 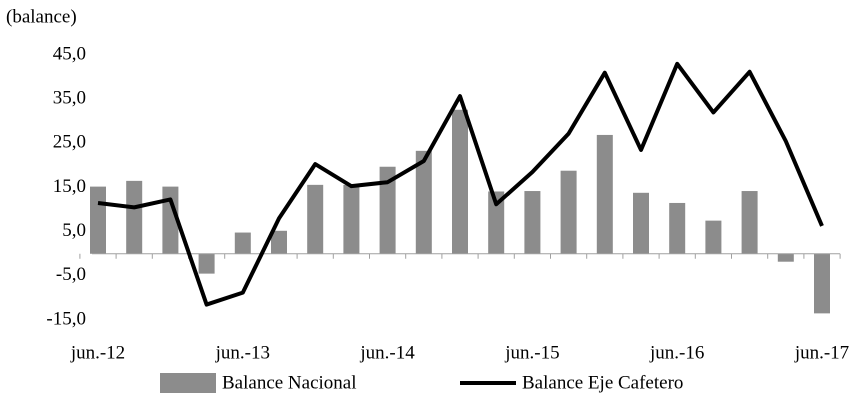 What do you see at coordinates (69, 53) in the screenshot?
I see `y-tick-label: 45,0` at bounding box center [69, 53].